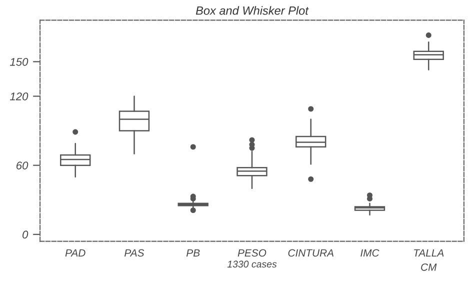  What do you see at coordinates (19, 96) in the screenshot?
I see `y-tick-label: 120` at bounding box center [19, 96].